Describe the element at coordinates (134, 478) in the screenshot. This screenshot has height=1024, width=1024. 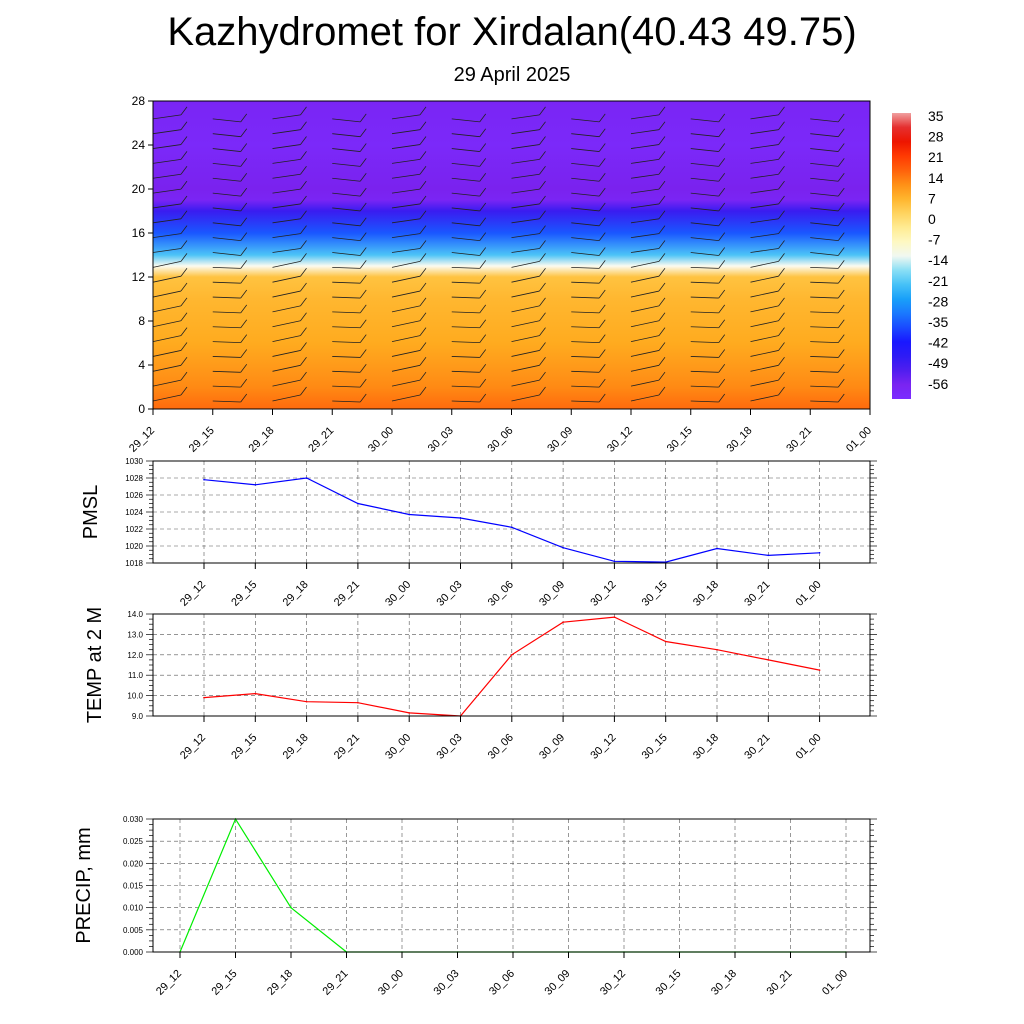
I see `y-tick-label: 1028` at that location.